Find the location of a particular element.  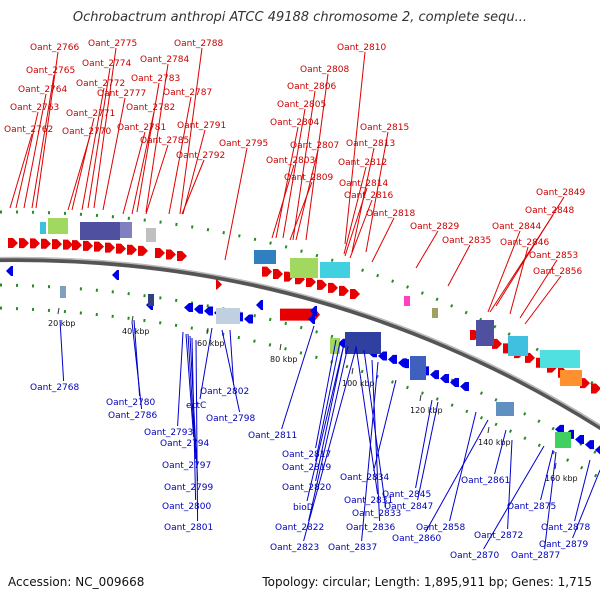

gene-label-bottom: Oant_2845 is located at coordinates (406, 495).